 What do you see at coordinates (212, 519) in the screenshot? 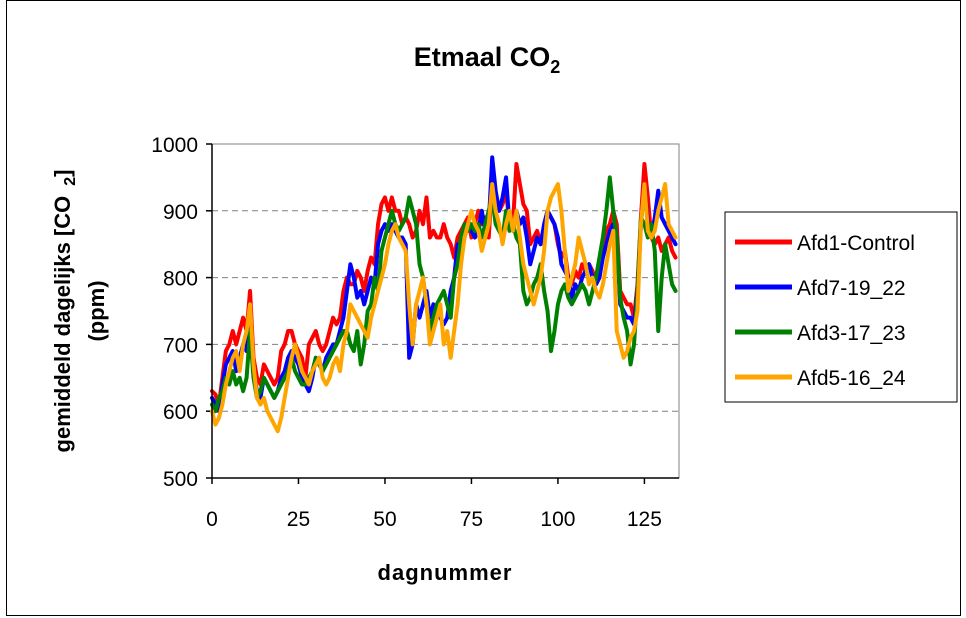
I see `x-tick-label: 0` at bounding box center [212, 519].